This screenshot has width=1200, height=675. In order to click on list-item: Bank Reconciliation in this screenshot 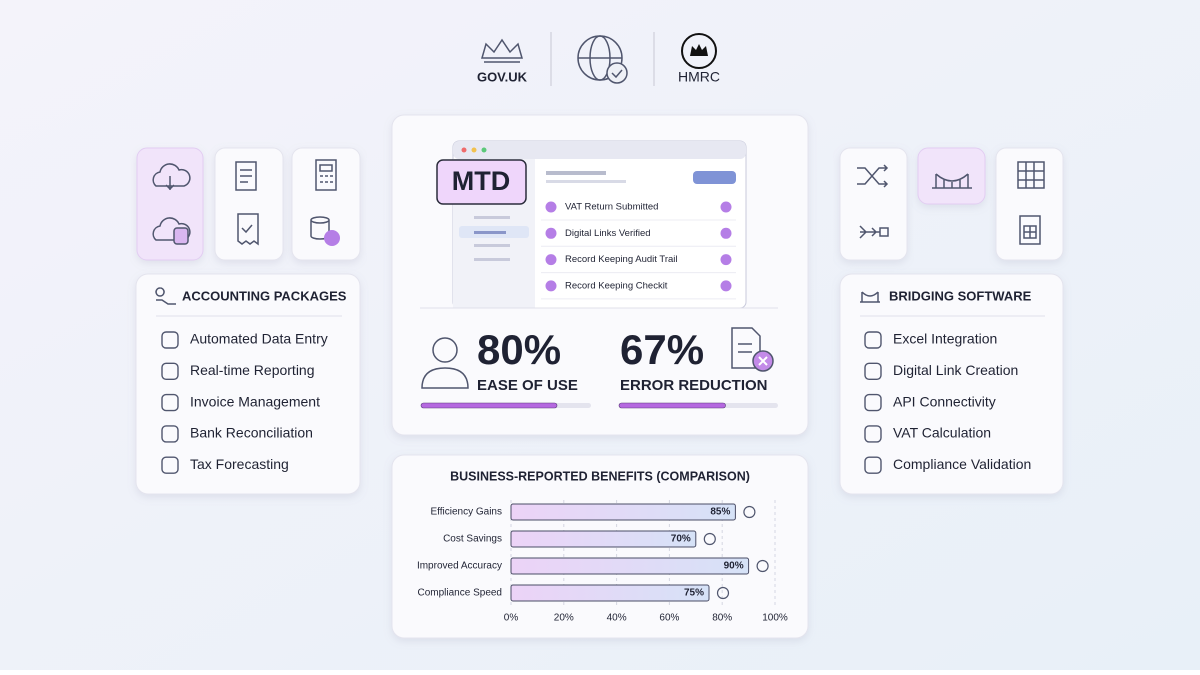, I will do `click(251, 433)`.